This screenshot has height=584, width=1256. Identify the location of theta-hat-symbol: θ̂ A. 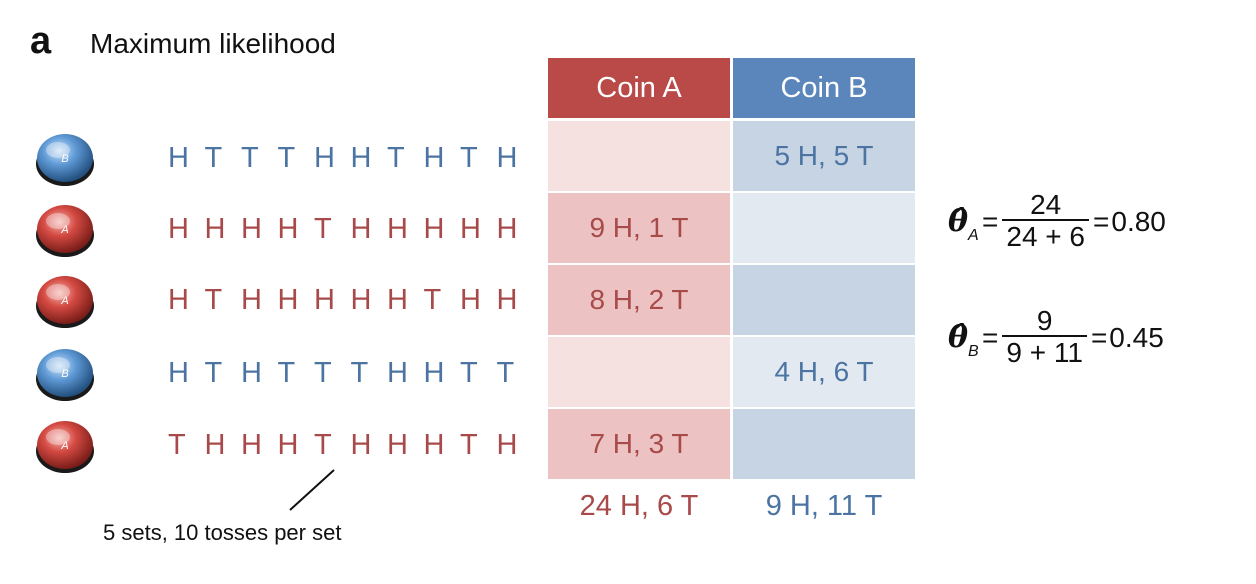
(963, 224).